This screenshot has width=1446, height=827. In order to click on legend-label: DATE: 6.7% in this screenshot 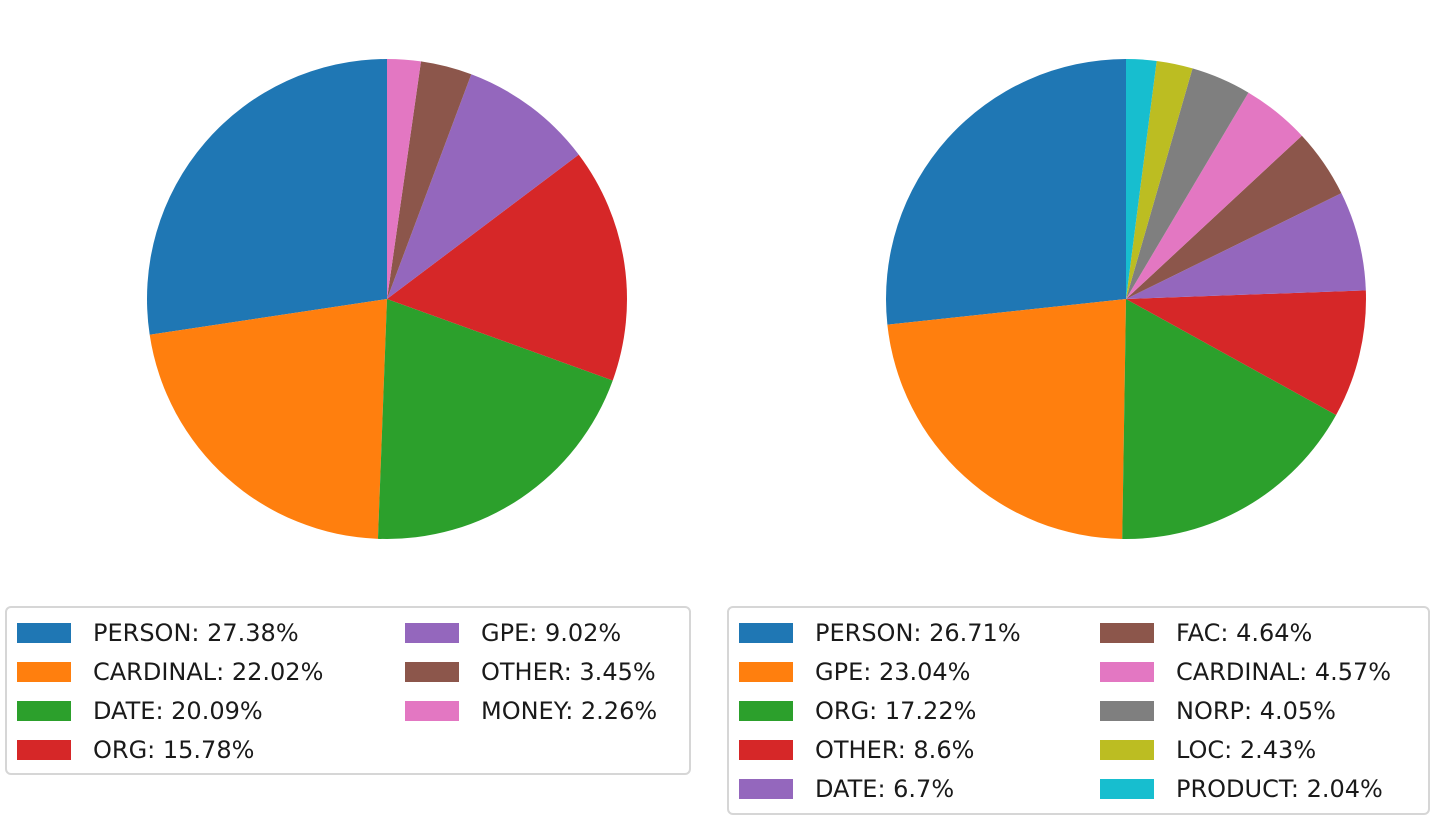, I will do `click(885, 789)`.